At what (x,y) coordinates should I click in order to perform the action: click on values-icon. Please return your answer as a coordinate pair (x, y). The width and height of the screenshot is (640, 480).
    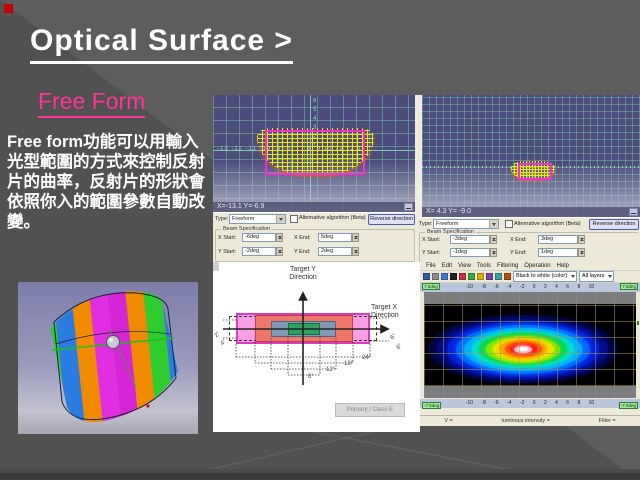
    Looking at the image, I should click on (498, 276).